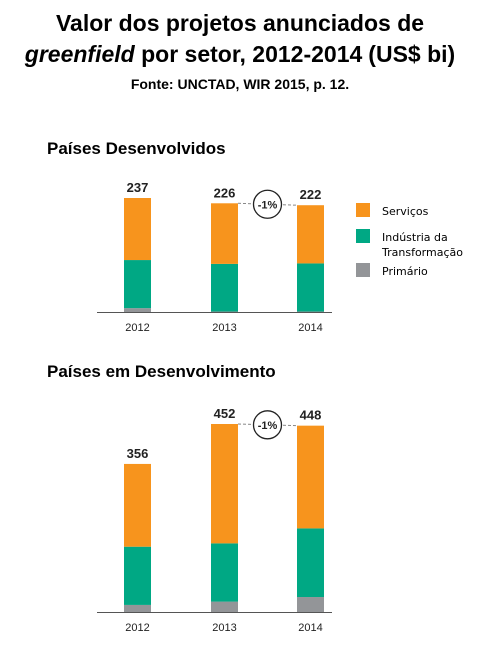 This screenshot has width=480, height=656. I want to click on legend-label-servicos: Serviços, so click(405, 211).